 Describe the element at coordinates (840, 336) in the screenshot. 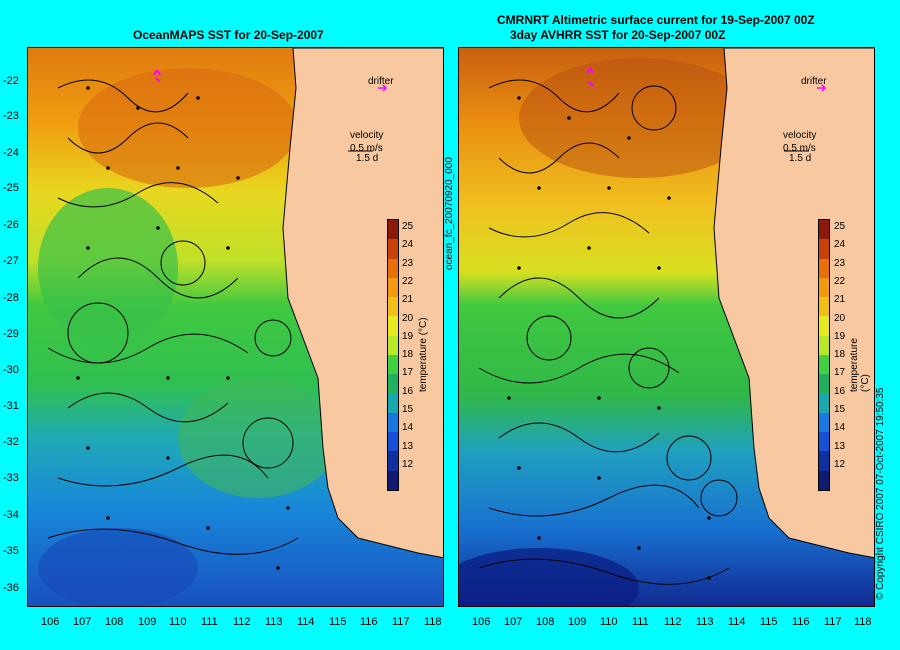

I see `colorbar-tick-label: 19` at that location.